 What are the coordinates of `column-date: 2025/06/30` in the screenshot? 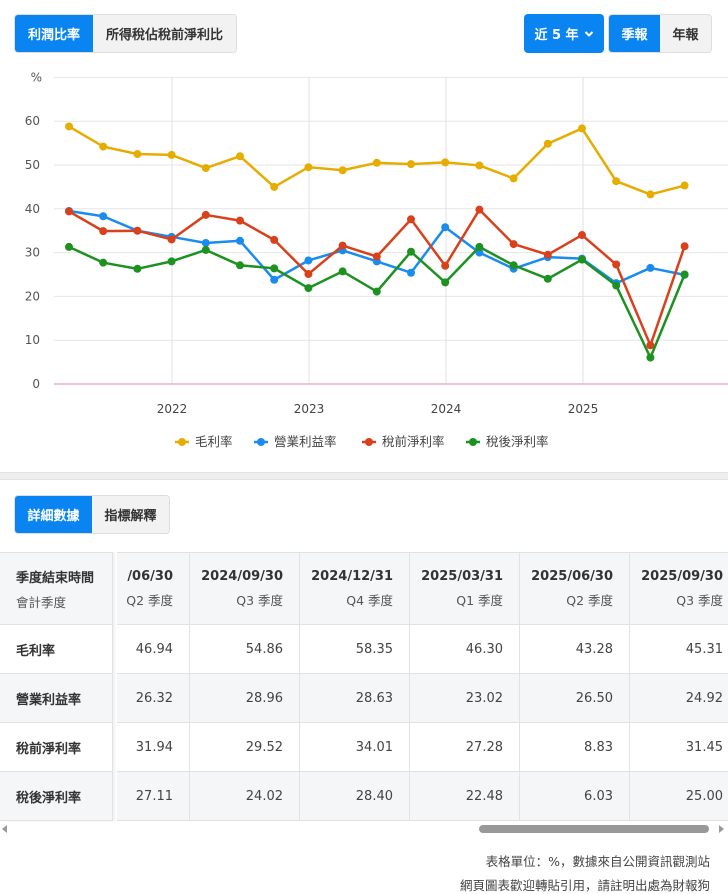 It's located at (572, 576).